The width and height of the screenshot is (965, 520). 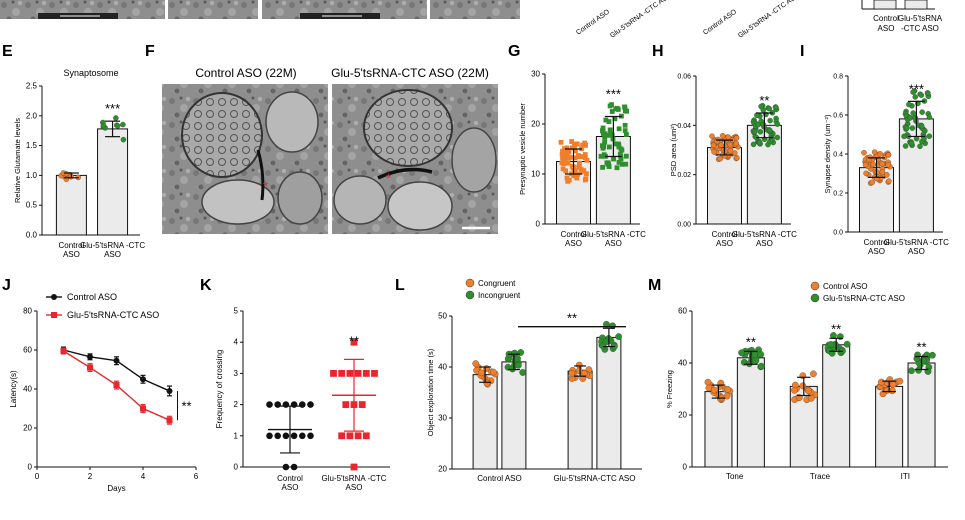 I want to click on panel-letter-j: J, so click(x=6, y=285).